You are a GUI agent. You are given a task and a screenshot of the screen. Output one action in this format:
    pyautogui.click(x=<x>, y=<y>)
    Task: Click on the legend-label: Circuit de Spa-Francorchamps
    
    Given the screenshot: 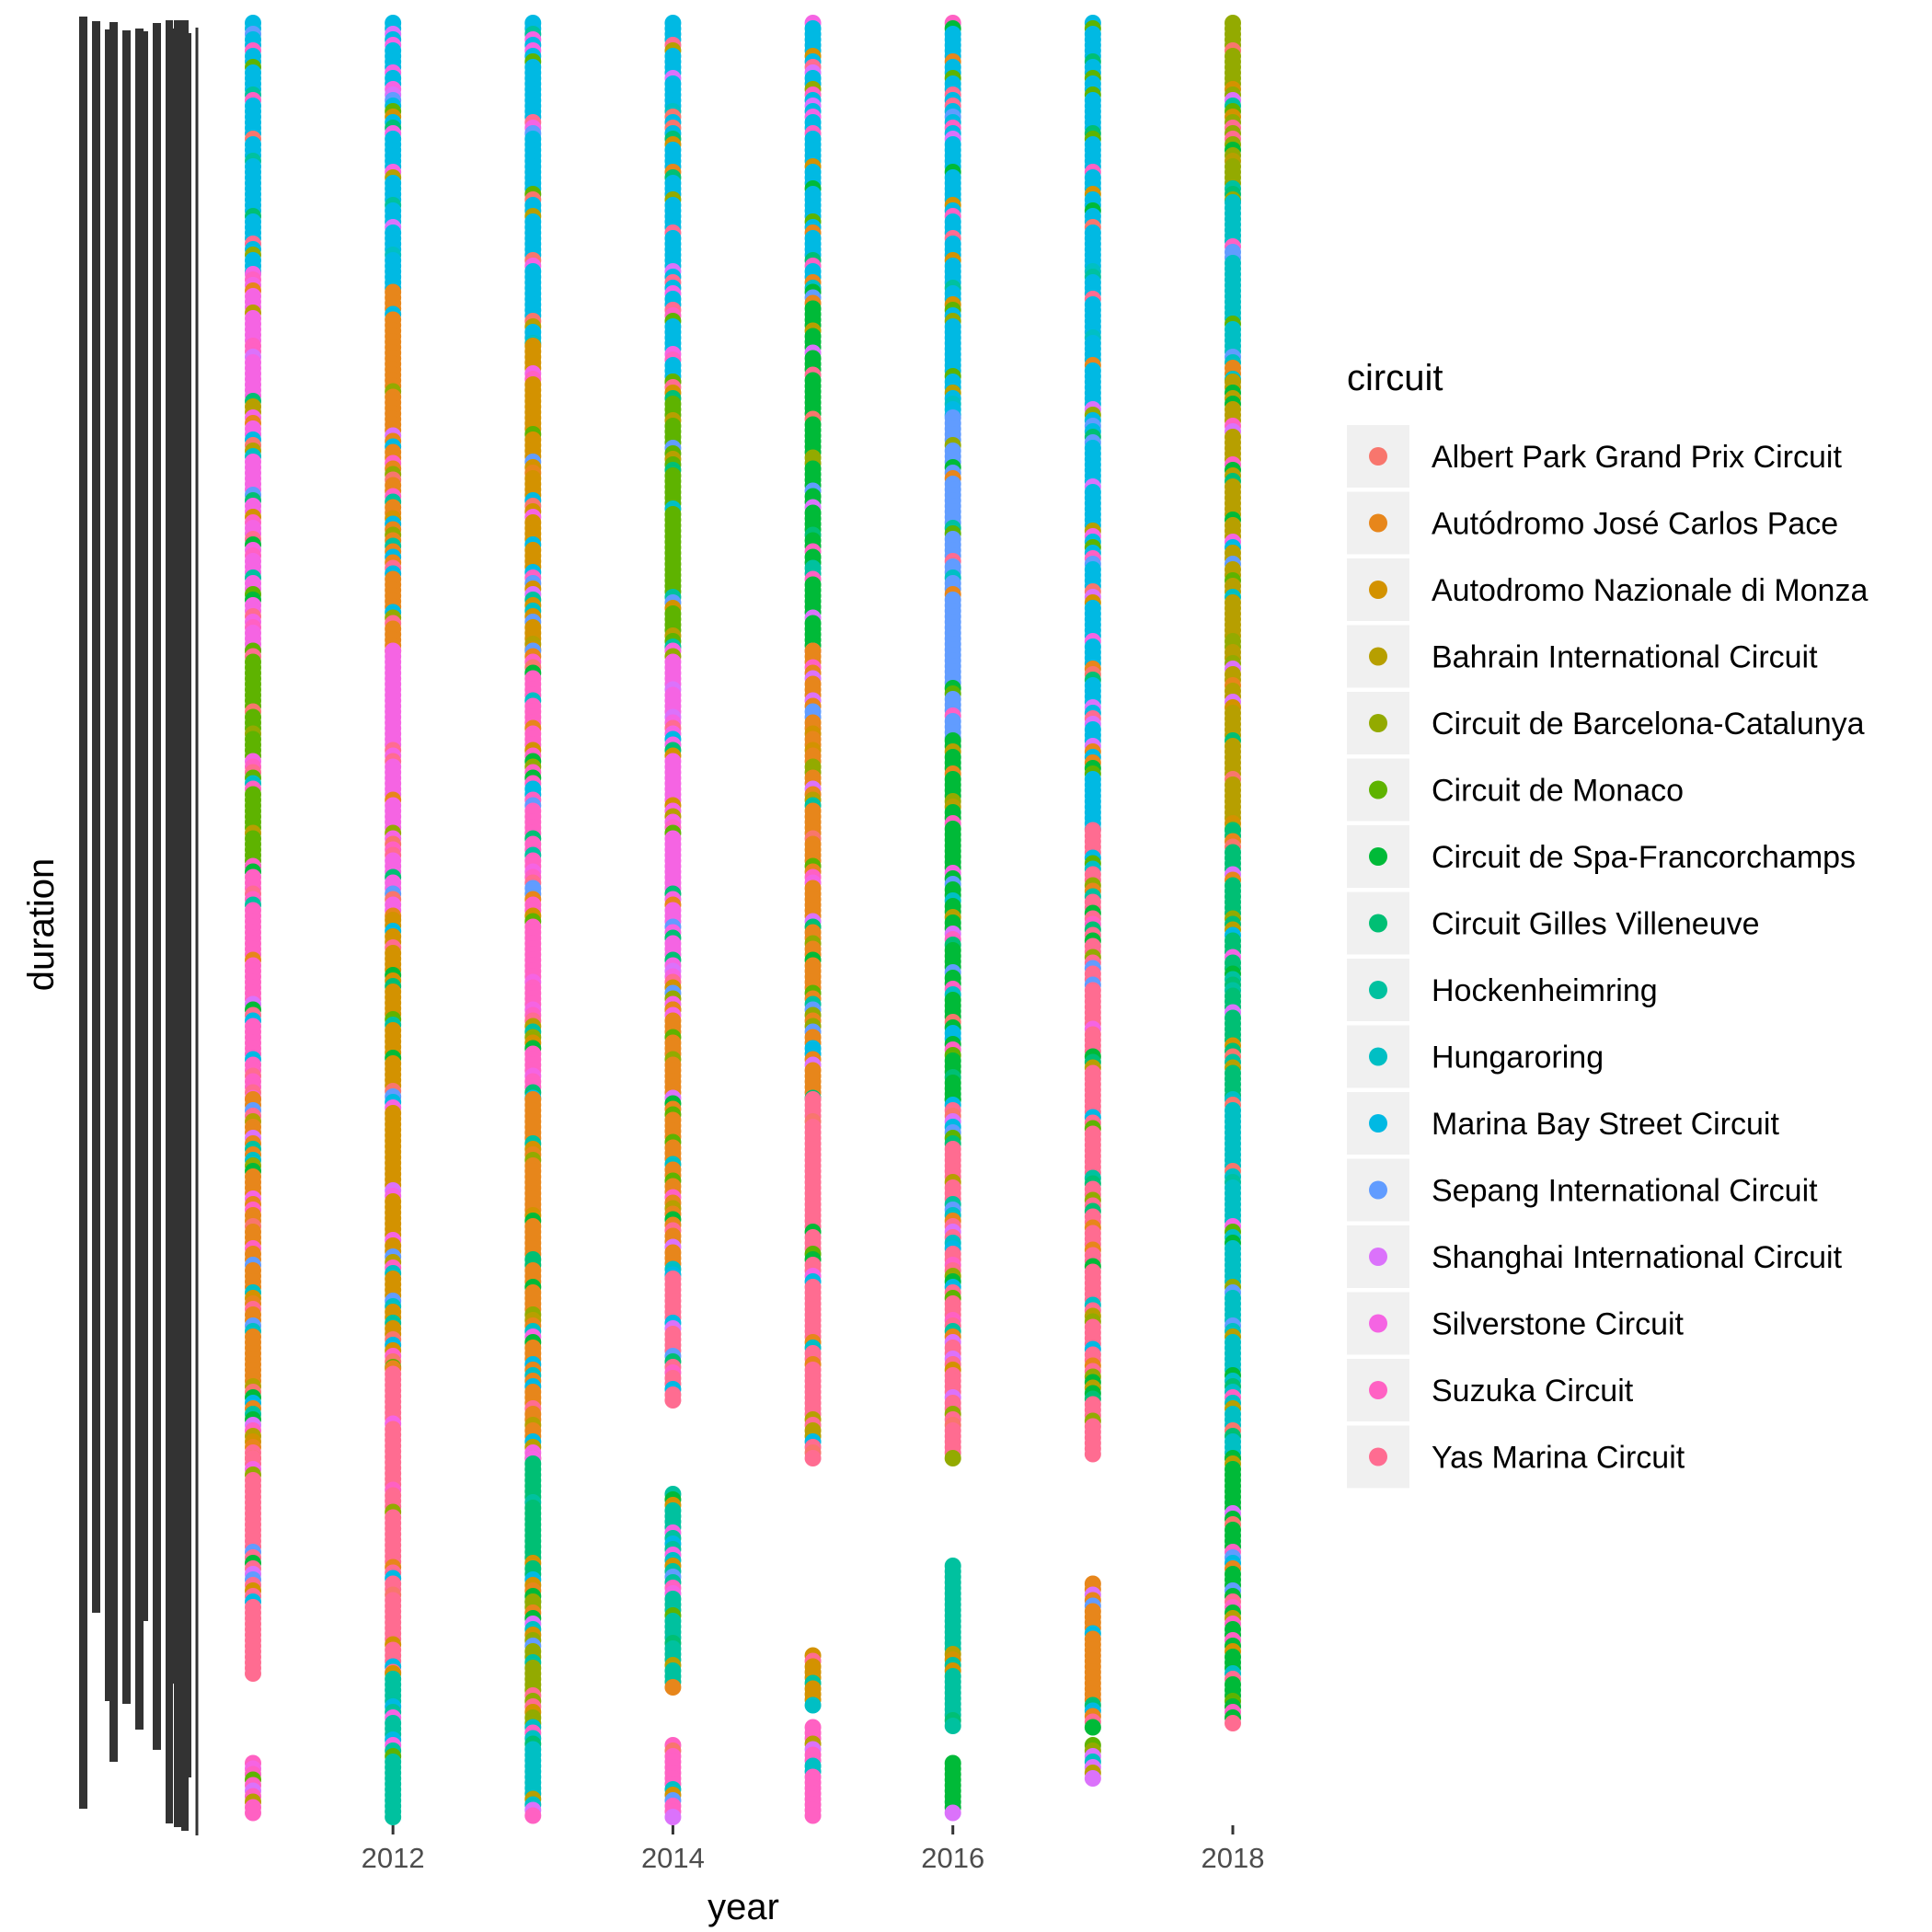 What is the action you would take?
    pyautogui.click(x=1644, y=857)
    